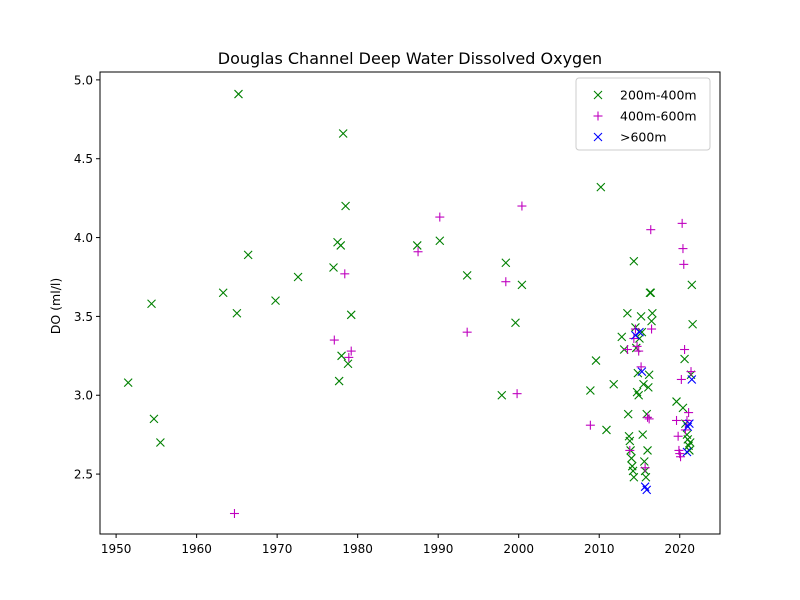 The height and width of the screenshot is (600, 800). Describe the element at coordinates (83, 396) in the screenshot. I see `y-tick-label: 3.0` at that location.